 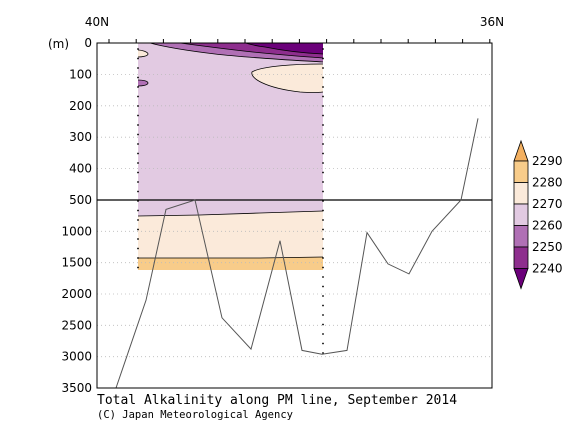 I want to click on x-label-right: 36N, so click(x=492, y=22).